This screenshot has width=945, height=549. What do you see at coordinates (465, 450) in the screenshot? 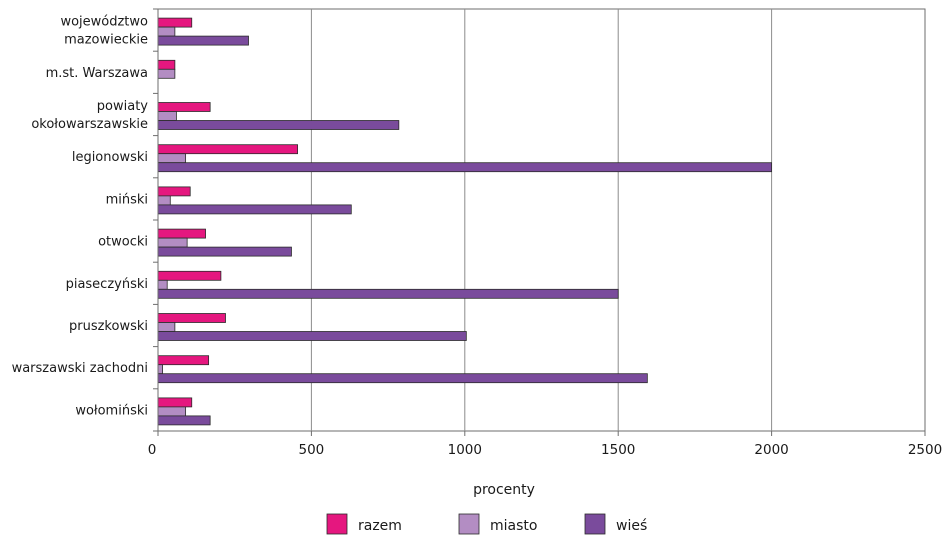
I see `x-tick-label: 1000` at bounding box center [465, 450].